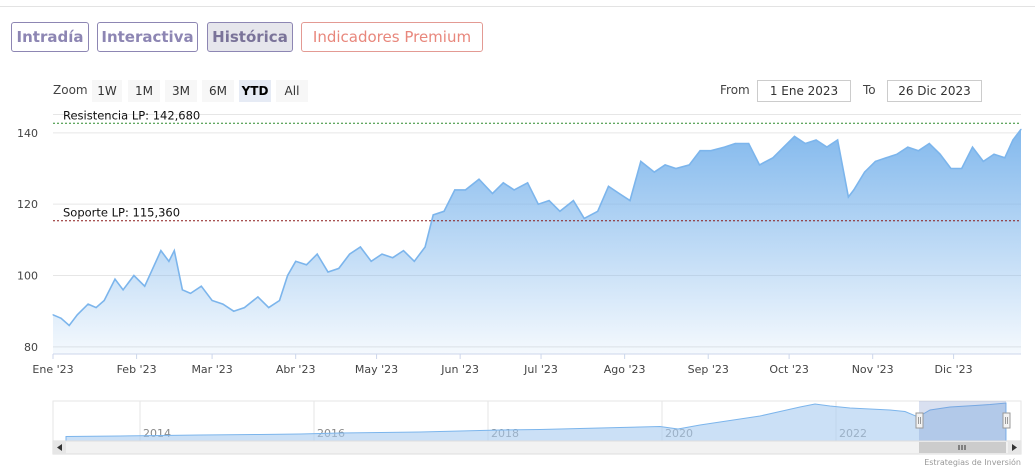  Describe the element at coordinates (144, 91) in the screenshot. I see `zoom-1m-button: 1M` at that location.